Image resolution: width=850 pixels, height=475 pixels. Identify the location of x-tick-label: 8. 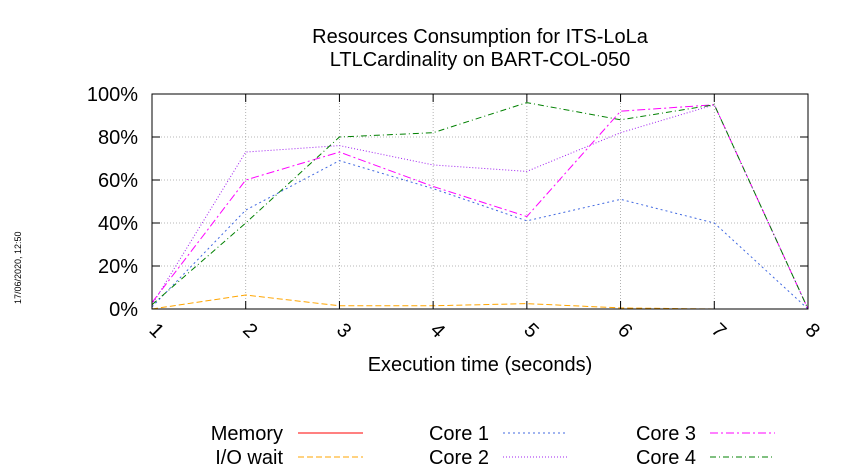
(812, 330).